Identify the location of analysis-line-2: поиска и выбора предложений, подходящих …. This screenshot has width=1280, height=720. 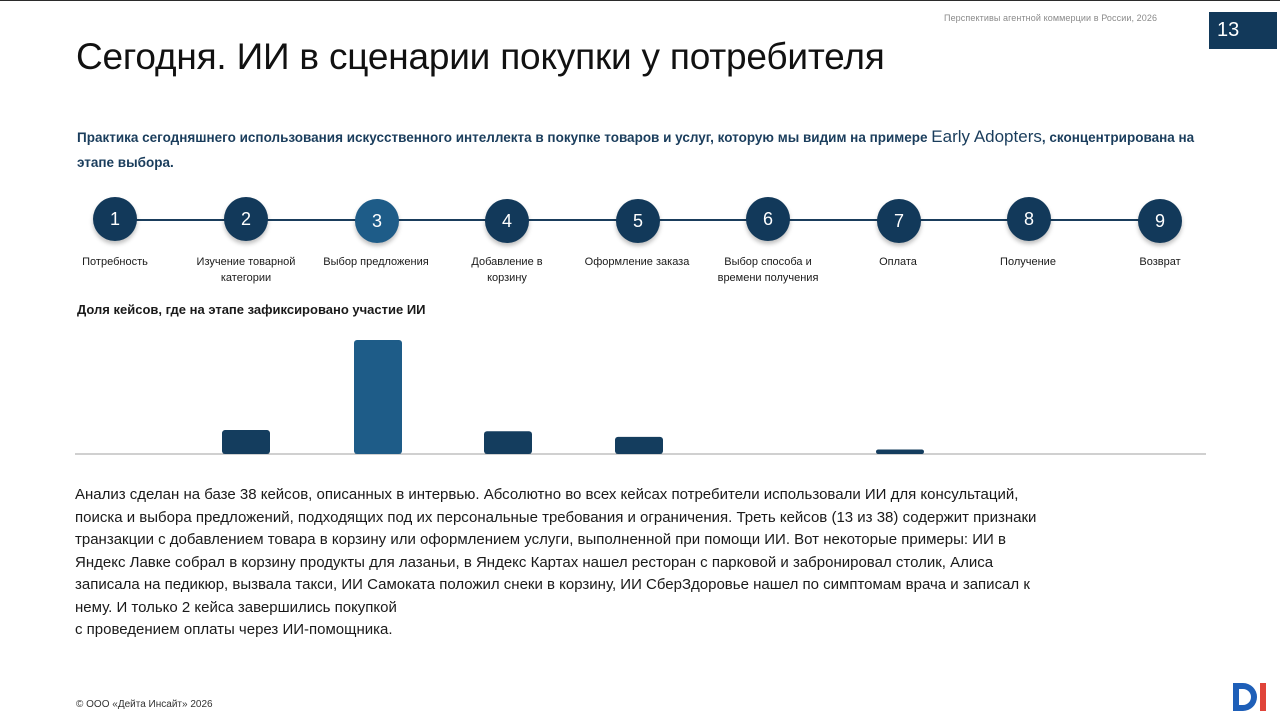
(556, 517).